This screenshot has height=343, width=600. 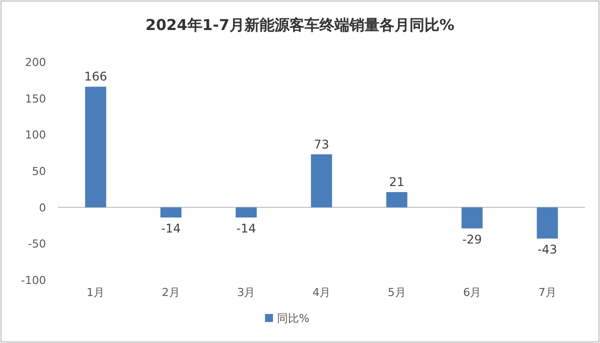 I want to click on data-label: 21, so click(x=396, y=182).